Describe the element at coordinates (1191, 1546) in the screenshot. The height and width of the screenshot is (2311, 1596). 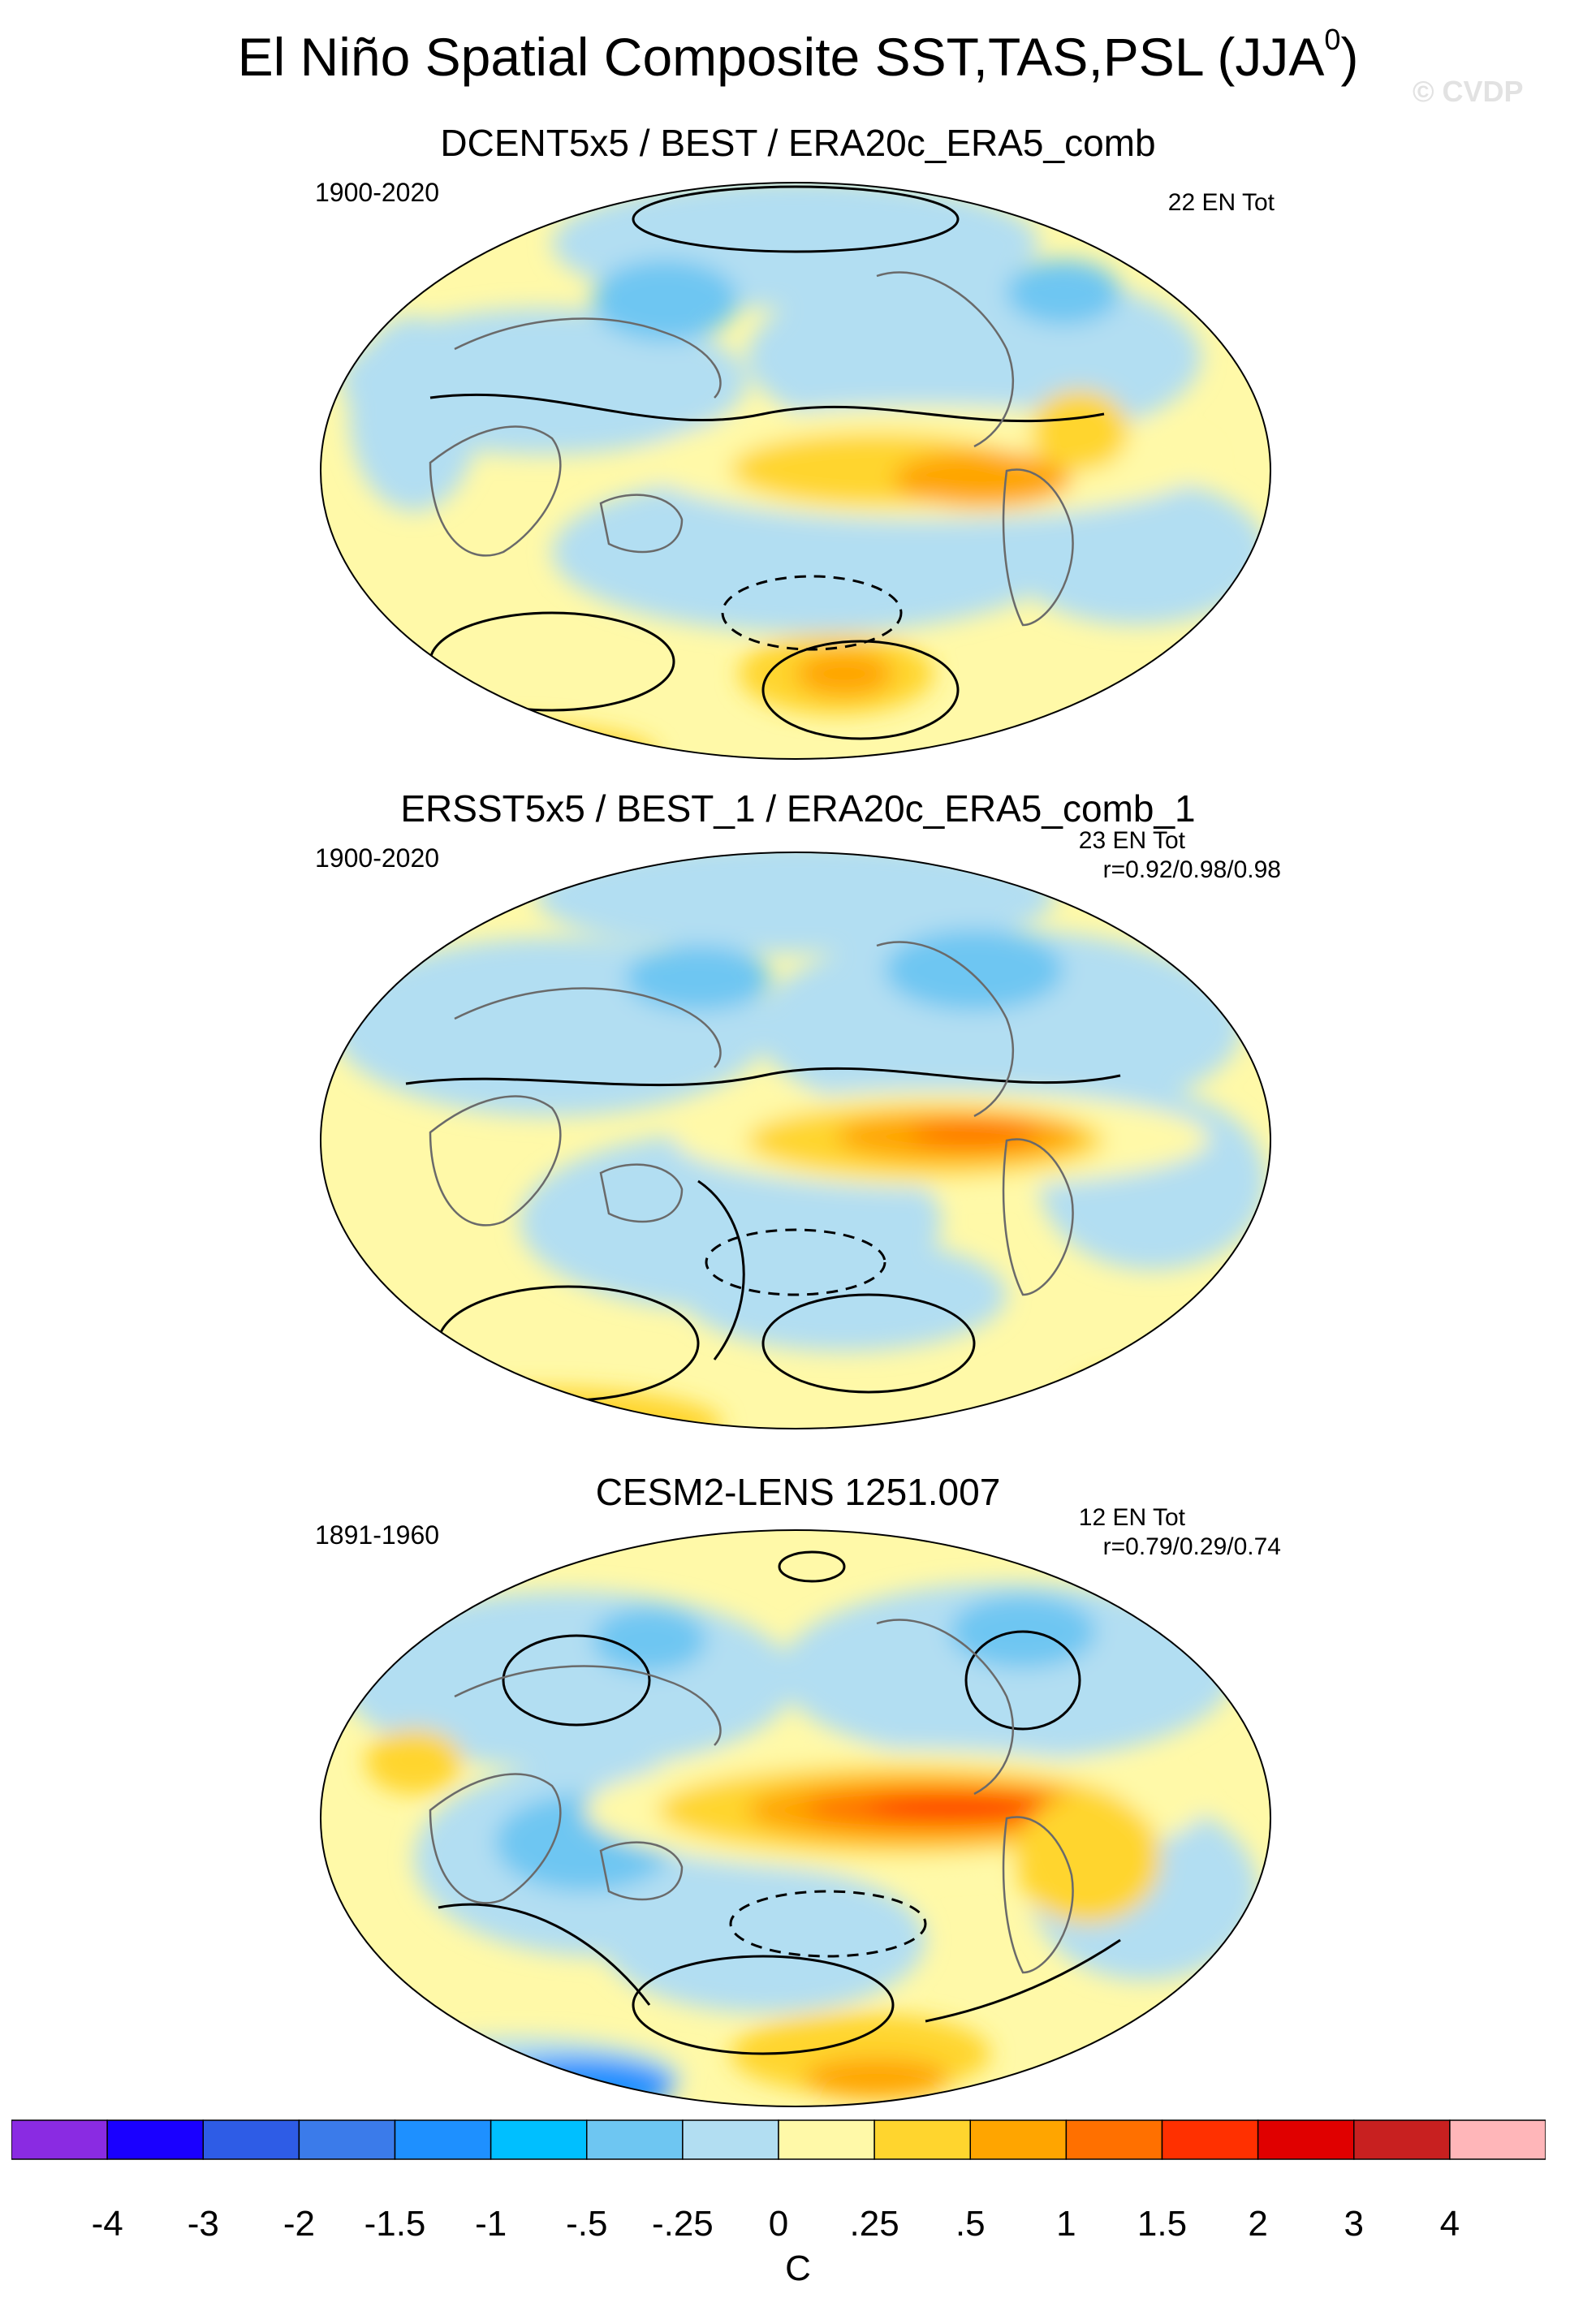
I see `panel-3-correlation: r=0.79/0.29/0.74` at that location.